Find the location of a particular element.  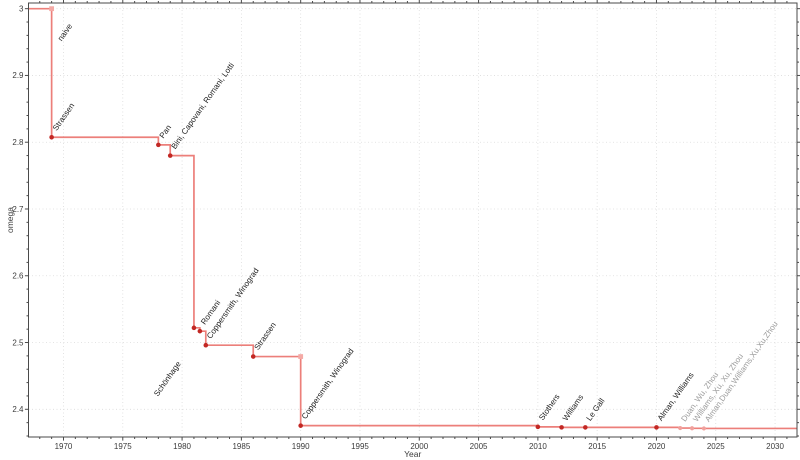

data-point-label: Alman,Duan,Williams,Xu,Xu,Zhou is located at coordinates (741, 372).